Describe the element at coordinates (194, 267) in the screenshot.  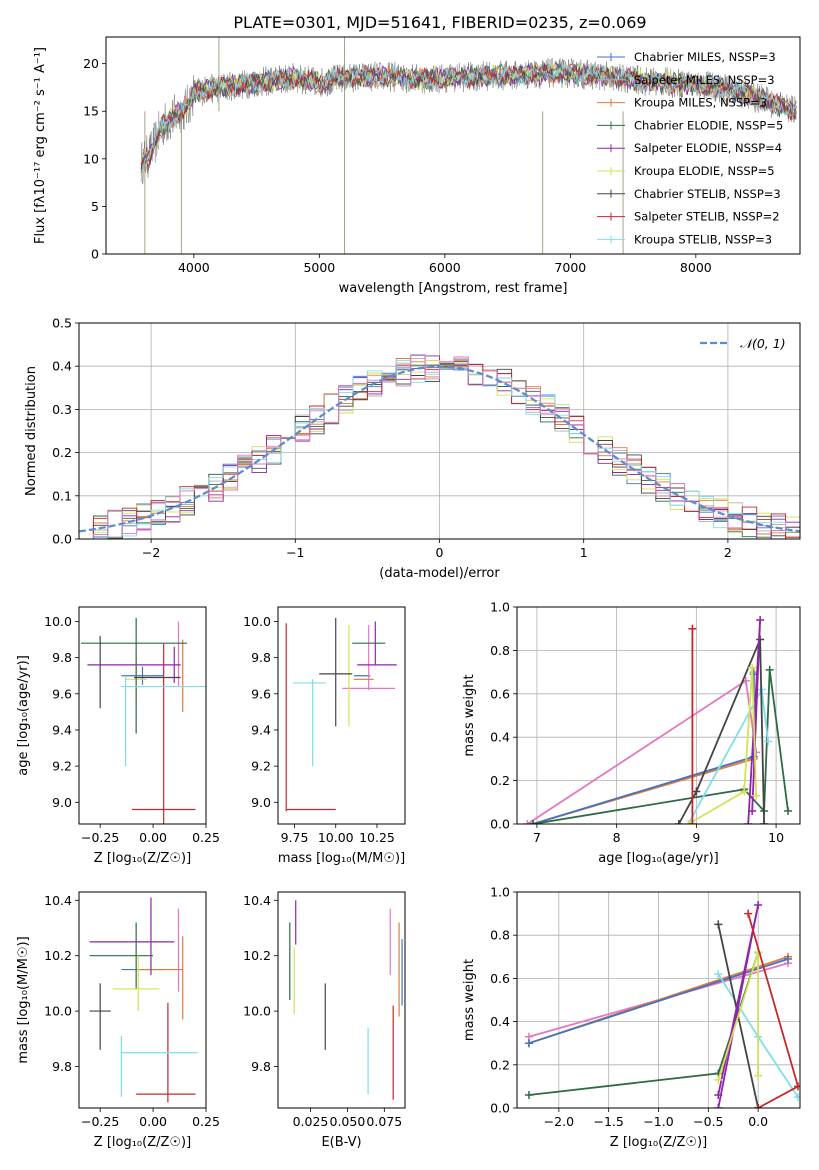
I see `x-tick-label: 4000` at that location.